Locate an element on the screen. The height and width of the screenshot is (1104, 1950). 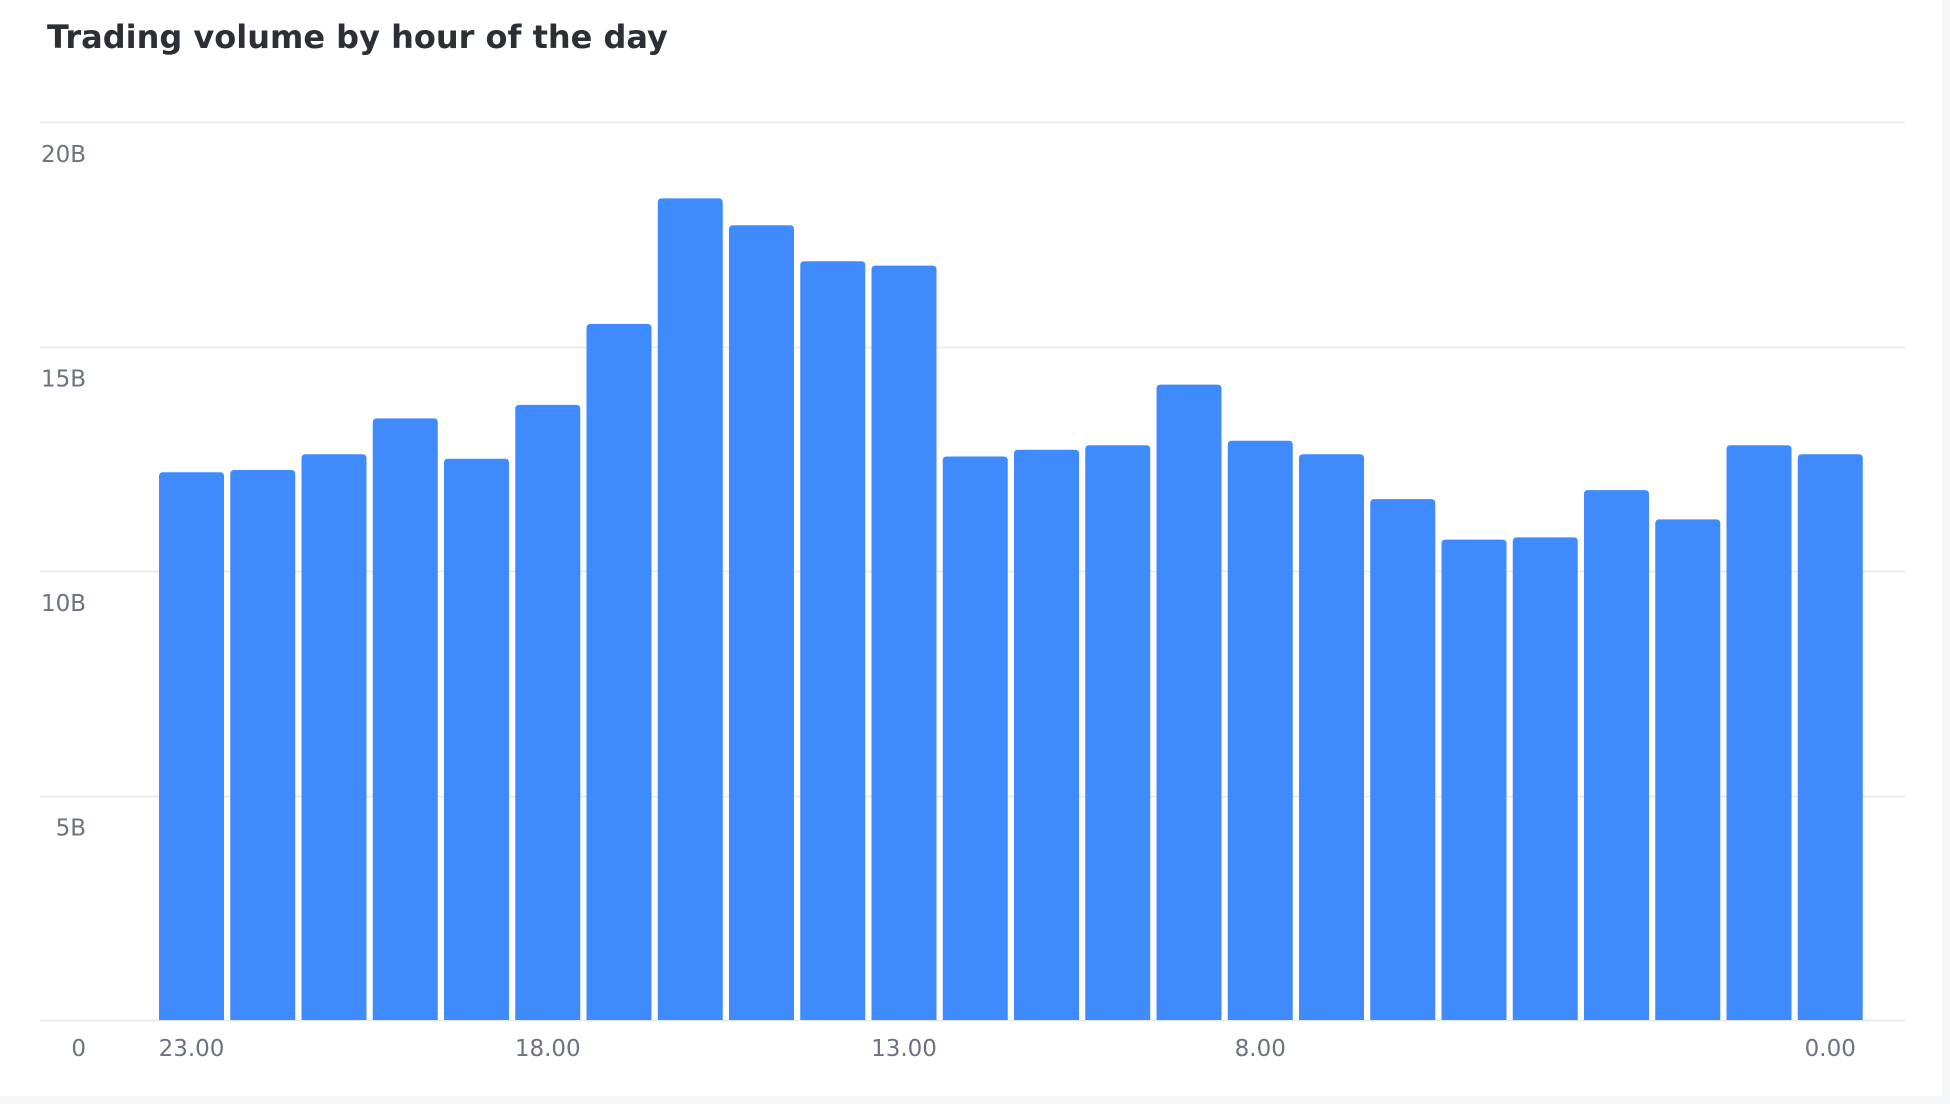
y-axis-labels: 0 5B 10B 15B 20B is located at coordinates (63, 602).